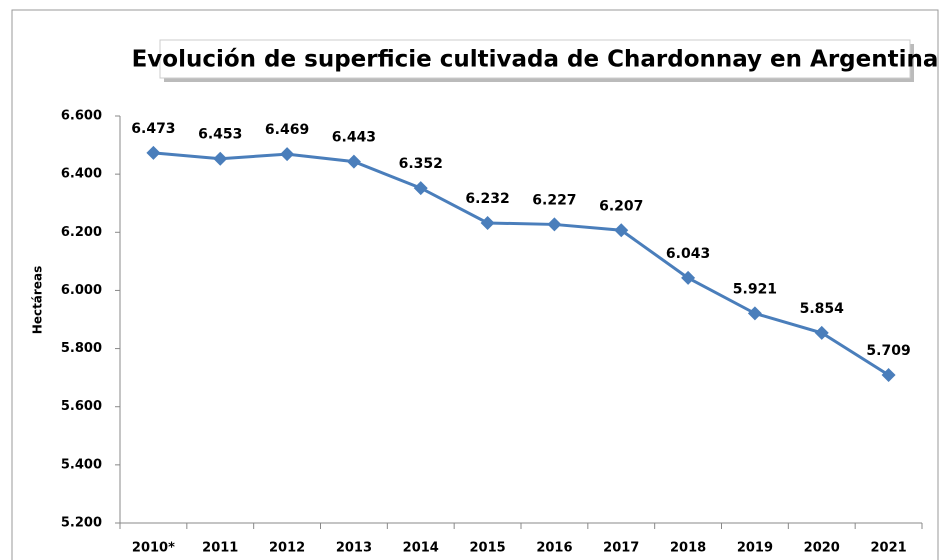 This screenshot has height=560, width=948. Describe the element at coordinates (220, 548) in the screenshot. I see `x-tick-label: 2011` at that location.